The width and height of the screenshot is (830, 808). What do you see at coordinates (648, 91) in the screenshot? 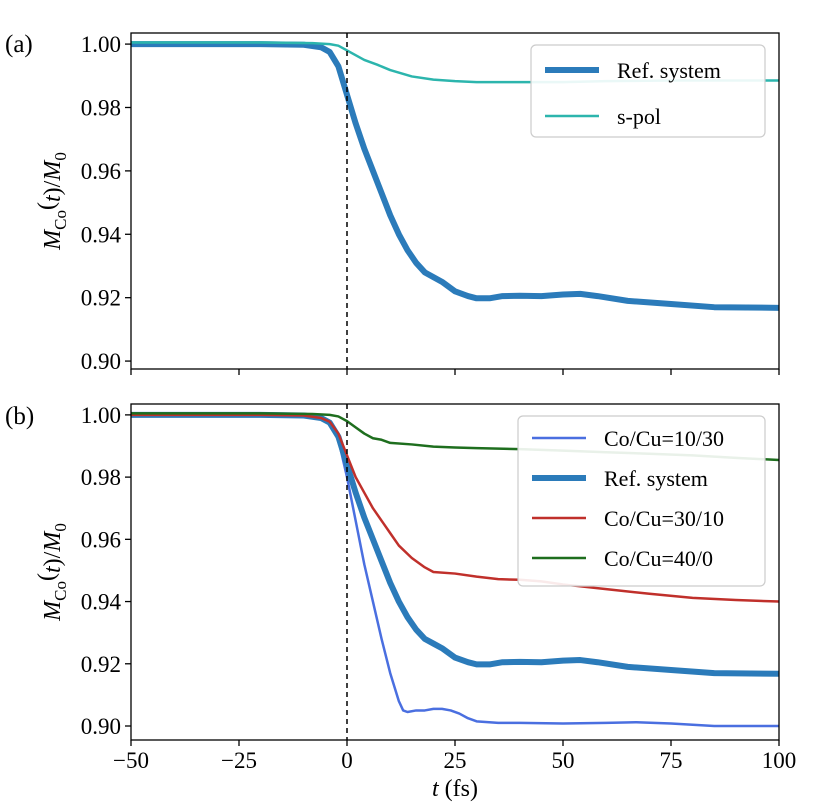
I see `legend: Ref. system s-pol` at bounding box center [648, 91].